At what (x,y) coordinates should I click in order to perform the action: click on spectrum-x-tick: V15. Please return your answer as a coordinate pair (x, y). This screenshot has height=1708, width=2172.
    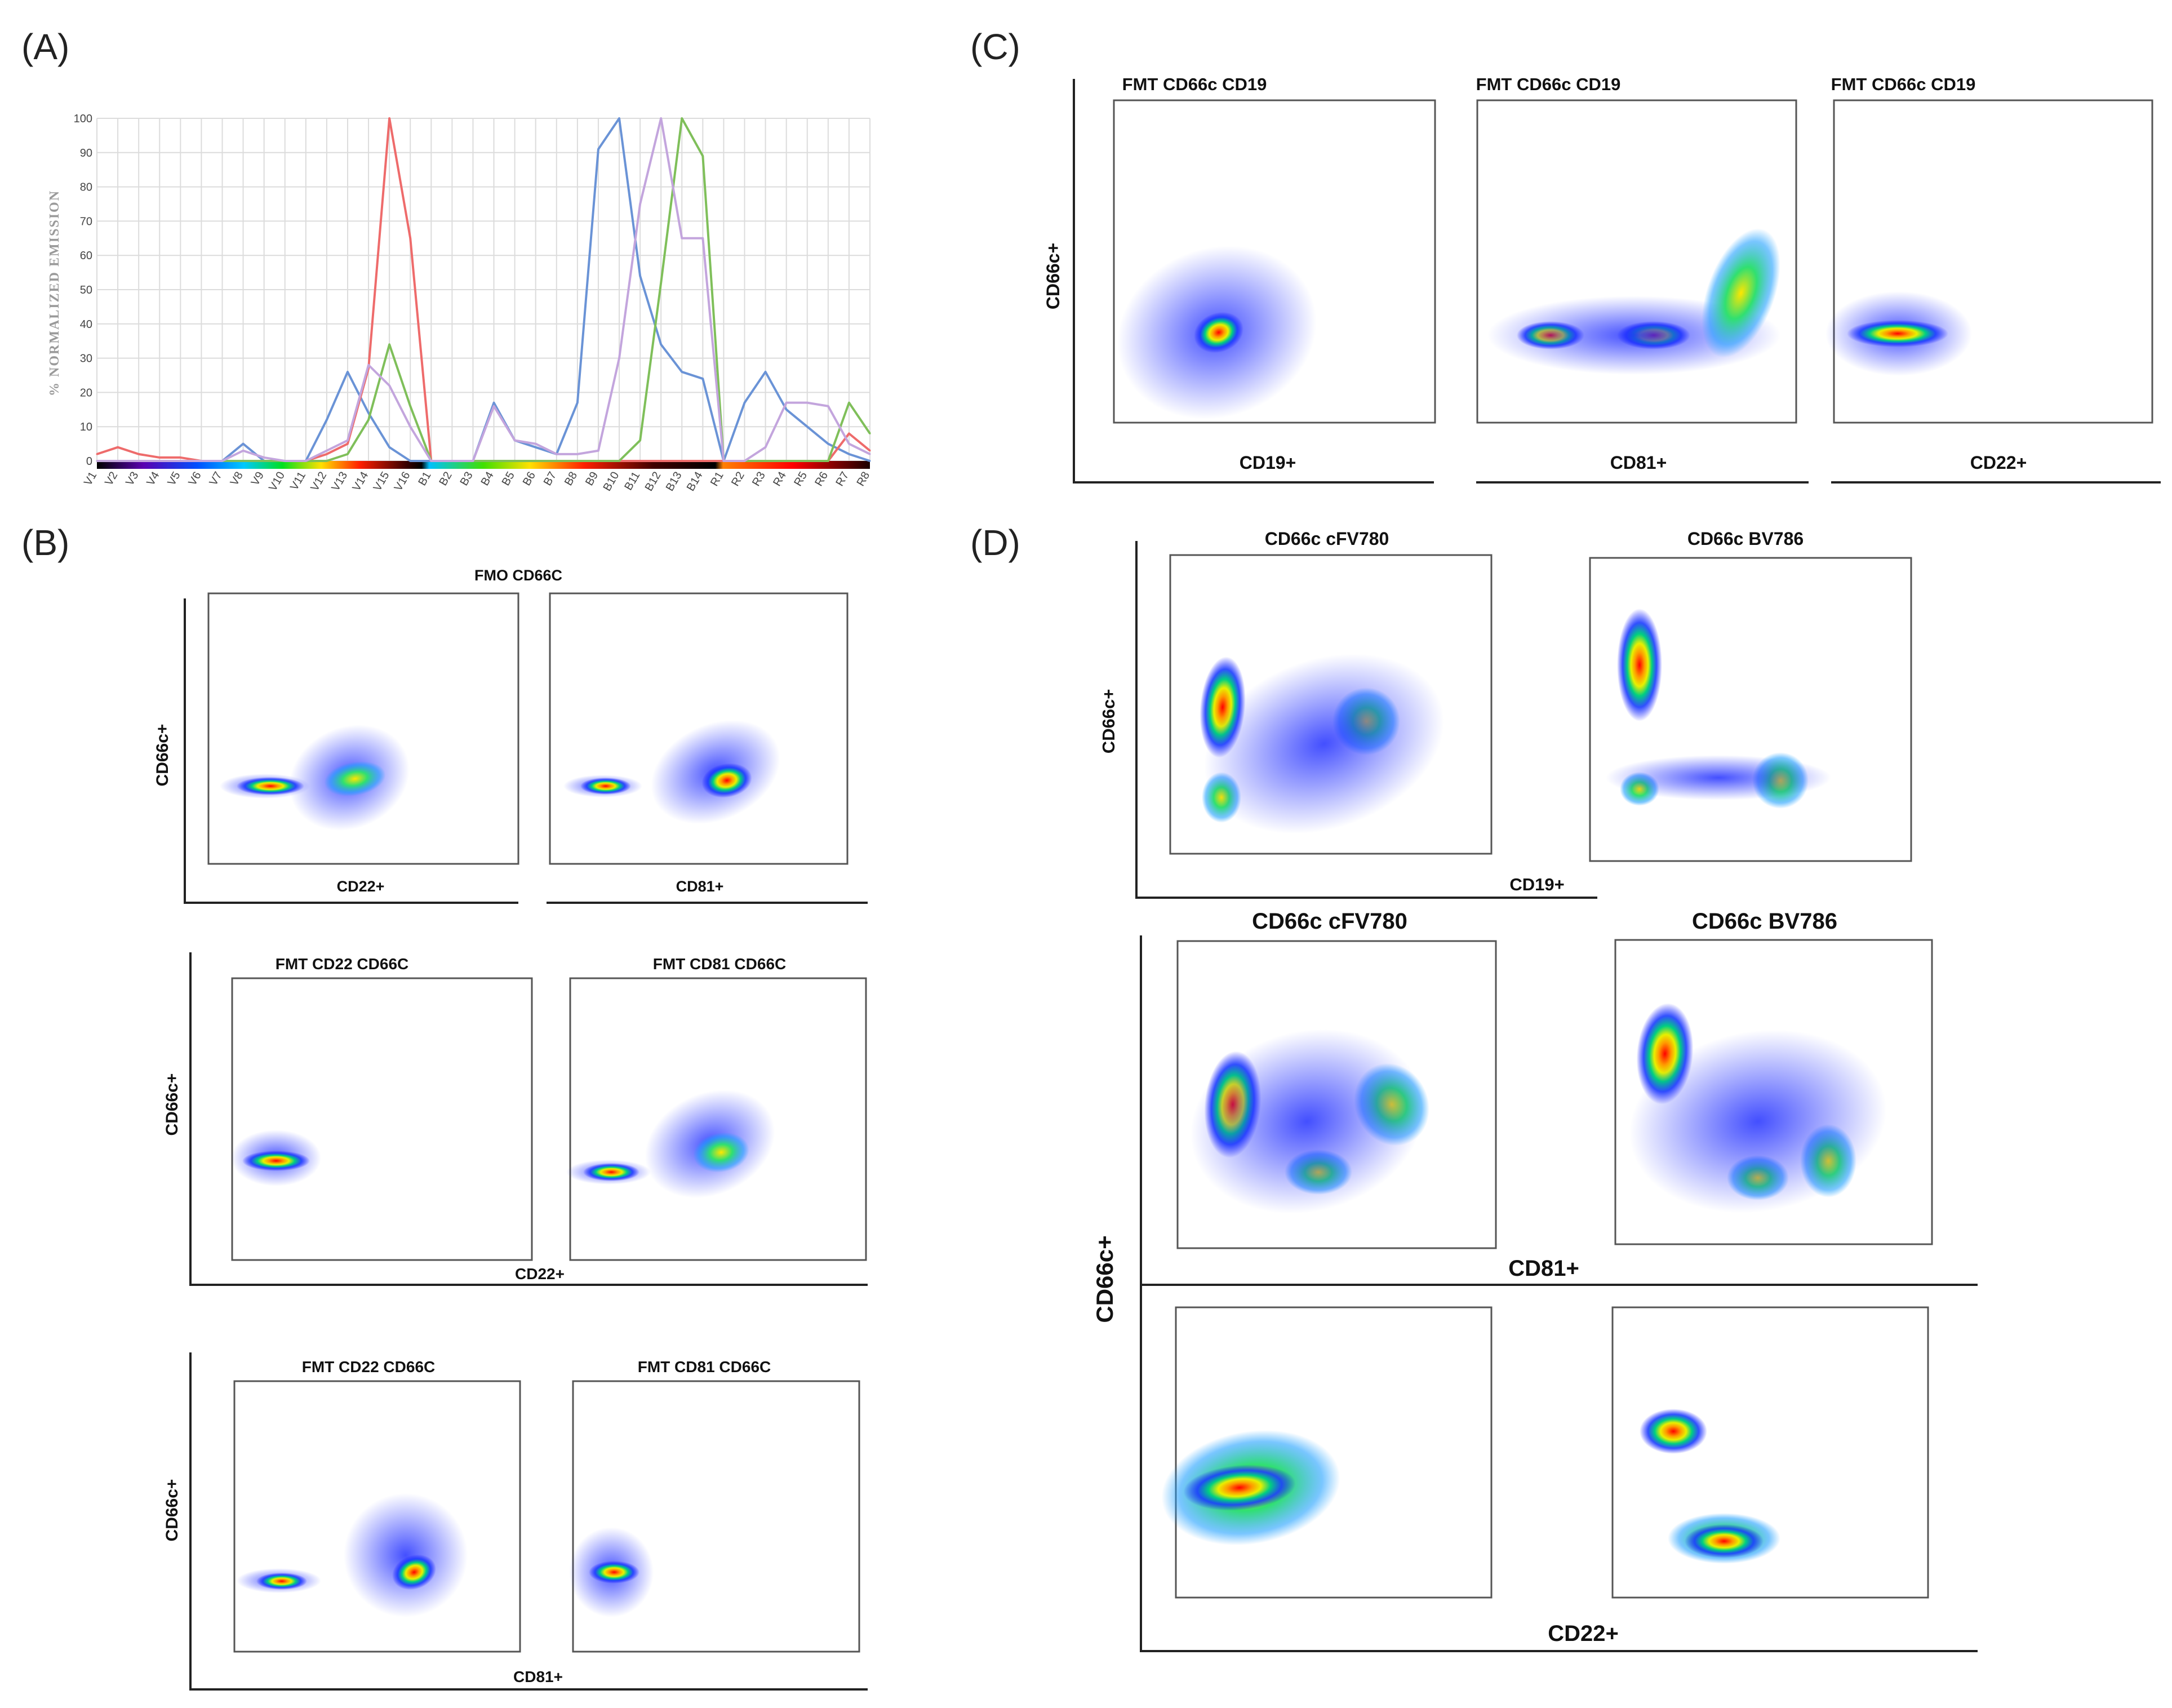
    Looking at the image, I should click on (382, 482).